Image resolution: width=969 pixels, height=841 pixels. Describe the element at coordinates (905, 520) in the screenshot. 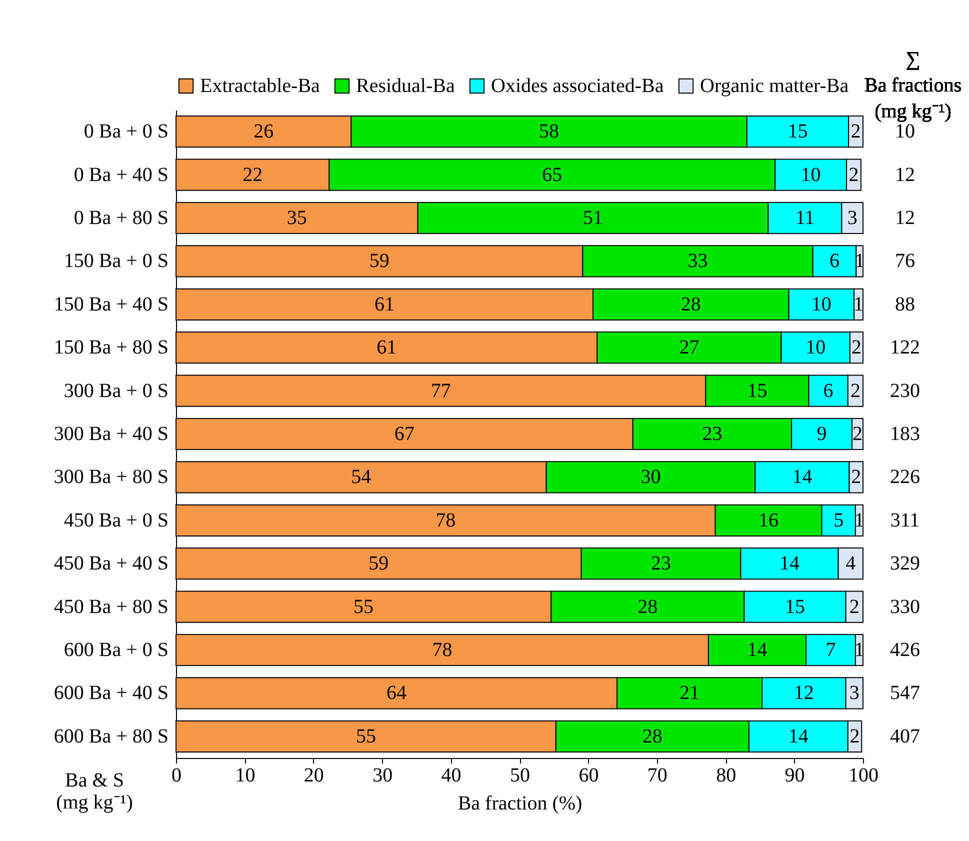

I see `y2-tick-label: 311` at that location.